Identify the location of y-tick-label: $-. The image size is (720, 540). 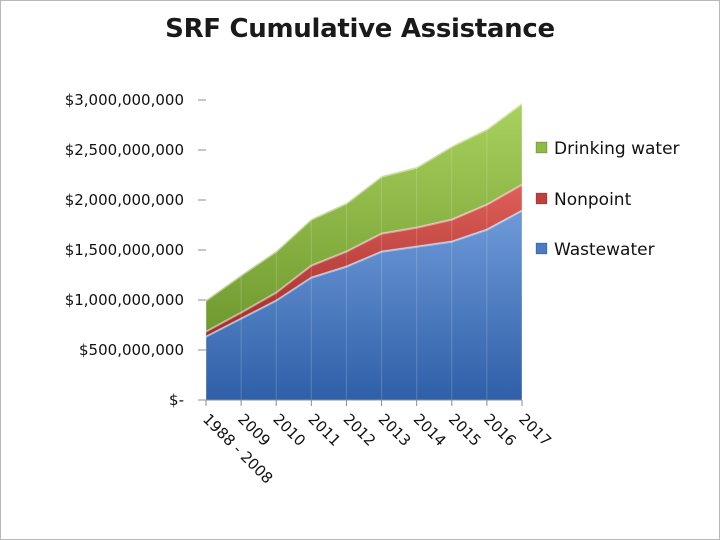
(176, 400).